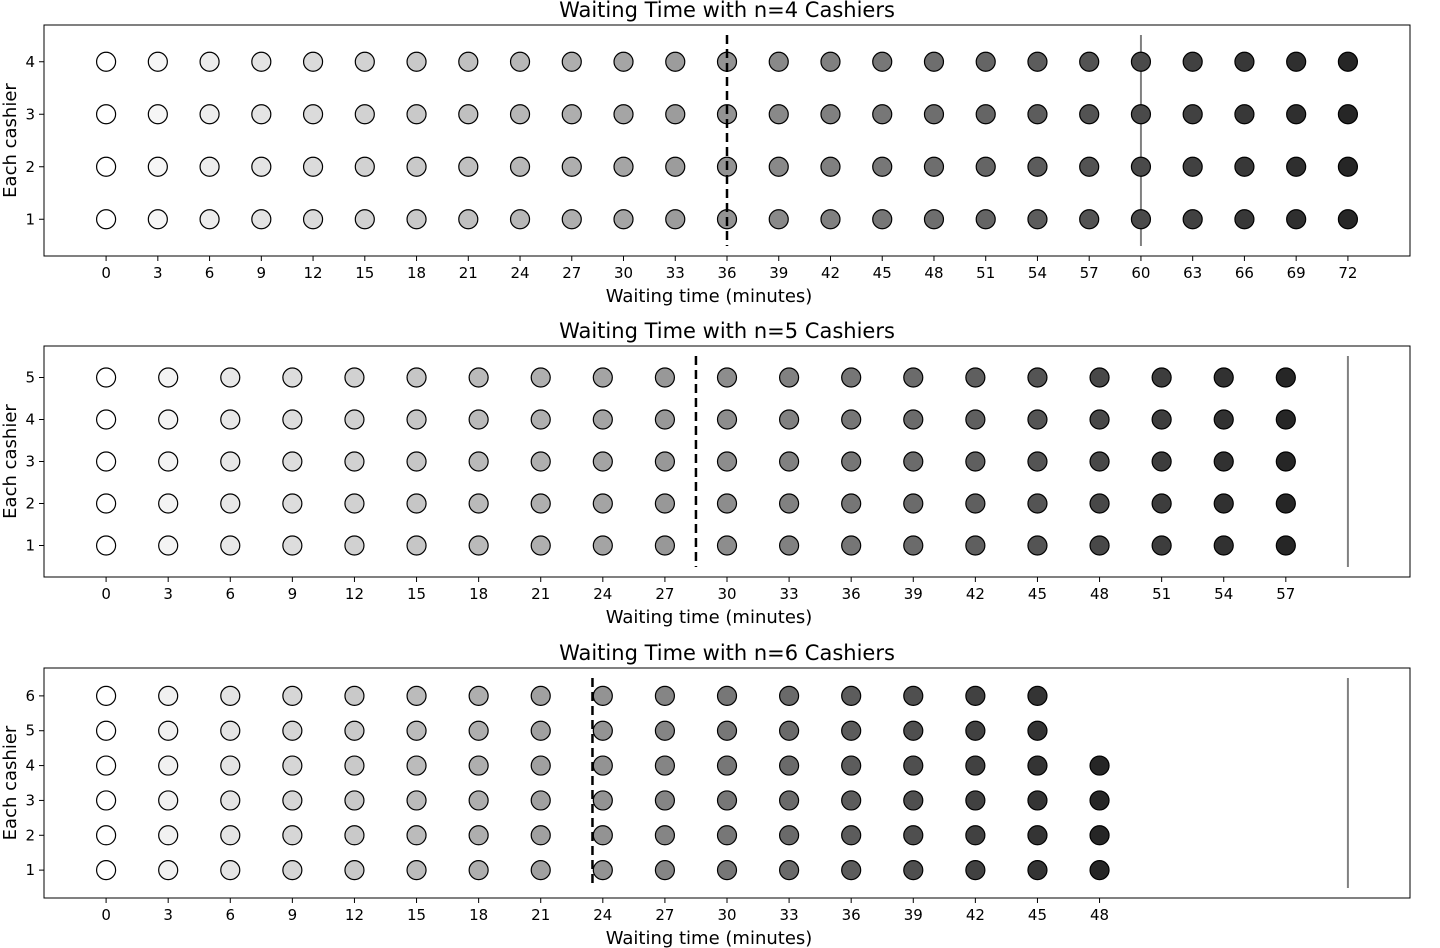  Describe the element at coordinates (602, 594) in the screenshot. I see `x-tick-label: 24` at that location.